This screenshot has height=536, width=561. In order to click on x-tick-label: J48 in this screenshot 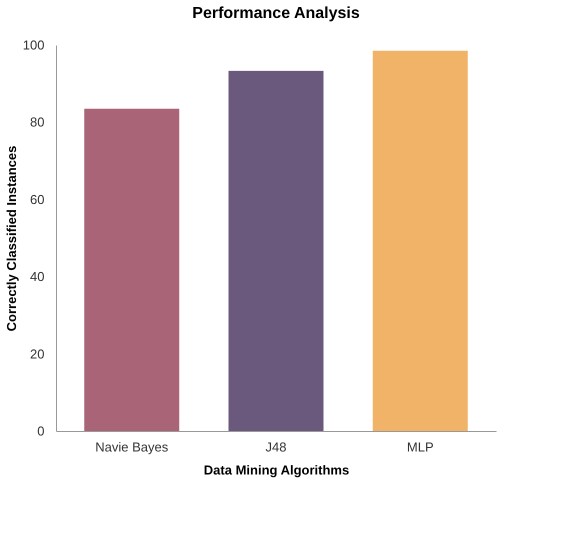, I will do `click(276, 447)`.